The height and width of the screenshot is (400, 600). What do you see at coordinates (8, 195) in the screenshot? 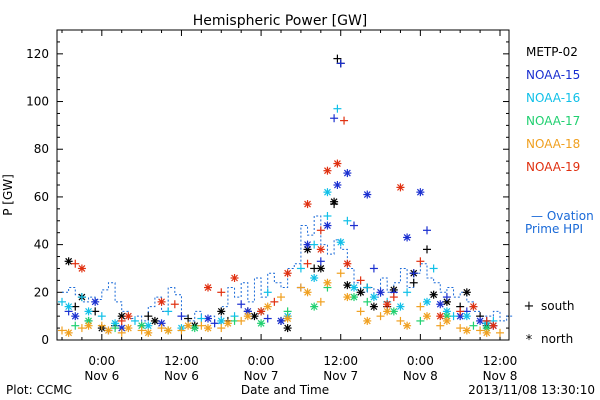
I see `y-axis-label: P [GW]` at bounding box center [8, 195].